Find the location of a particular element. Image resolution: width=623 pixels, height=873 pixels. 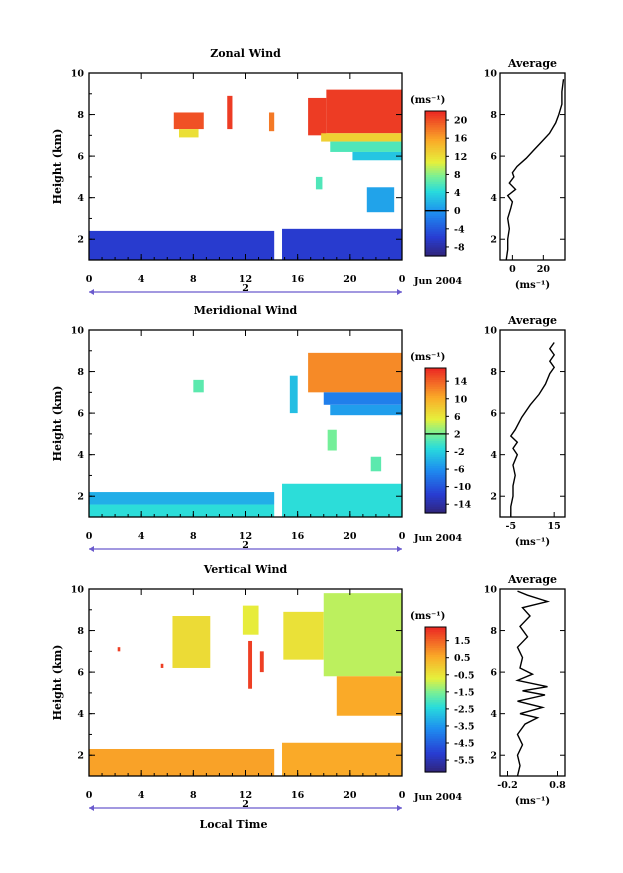

colorbar-tick-label: 16 is located at coordinates (461, 139).